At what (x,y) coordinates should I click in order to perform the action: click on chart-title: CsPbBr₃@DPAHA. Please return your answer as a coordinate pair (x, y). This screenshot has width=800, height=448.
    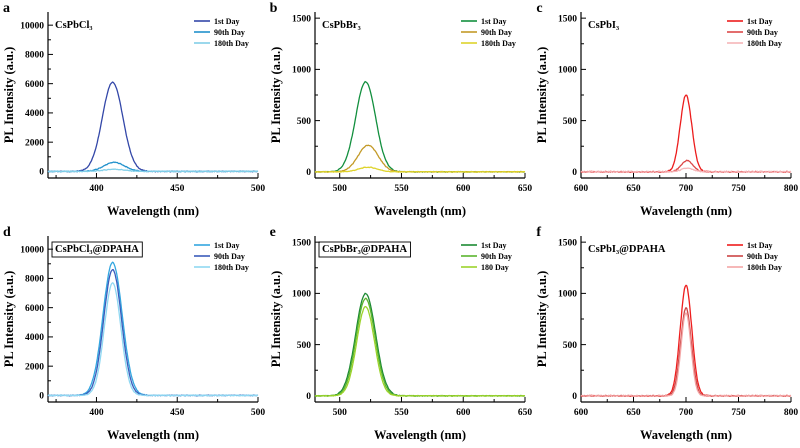
    Looking at the image, I should click on (364, 249).